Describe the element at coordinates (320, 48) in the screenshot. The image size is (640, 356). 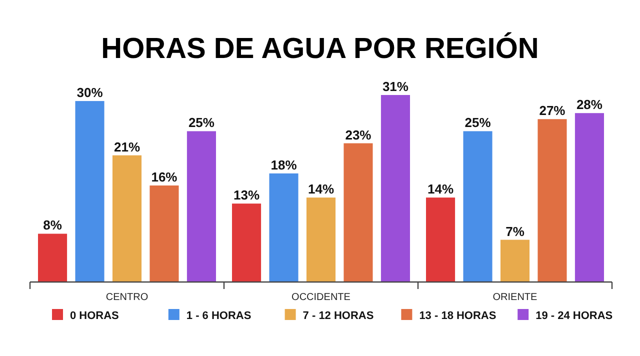
I see `chart-title: HORAS DE AGUA POR REGIÓN` at that location.